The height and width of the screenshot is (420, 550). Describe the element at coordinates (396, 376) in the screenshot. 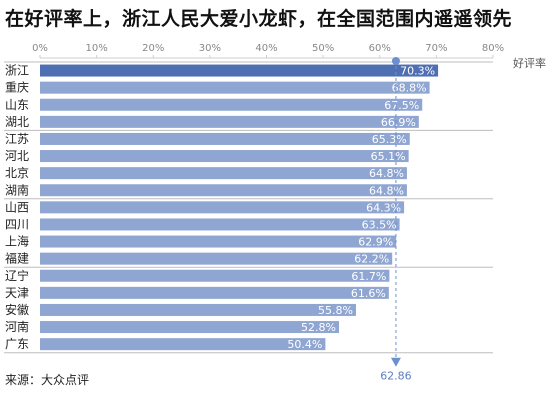

I see `reference-line-label: 62.86` at that location.